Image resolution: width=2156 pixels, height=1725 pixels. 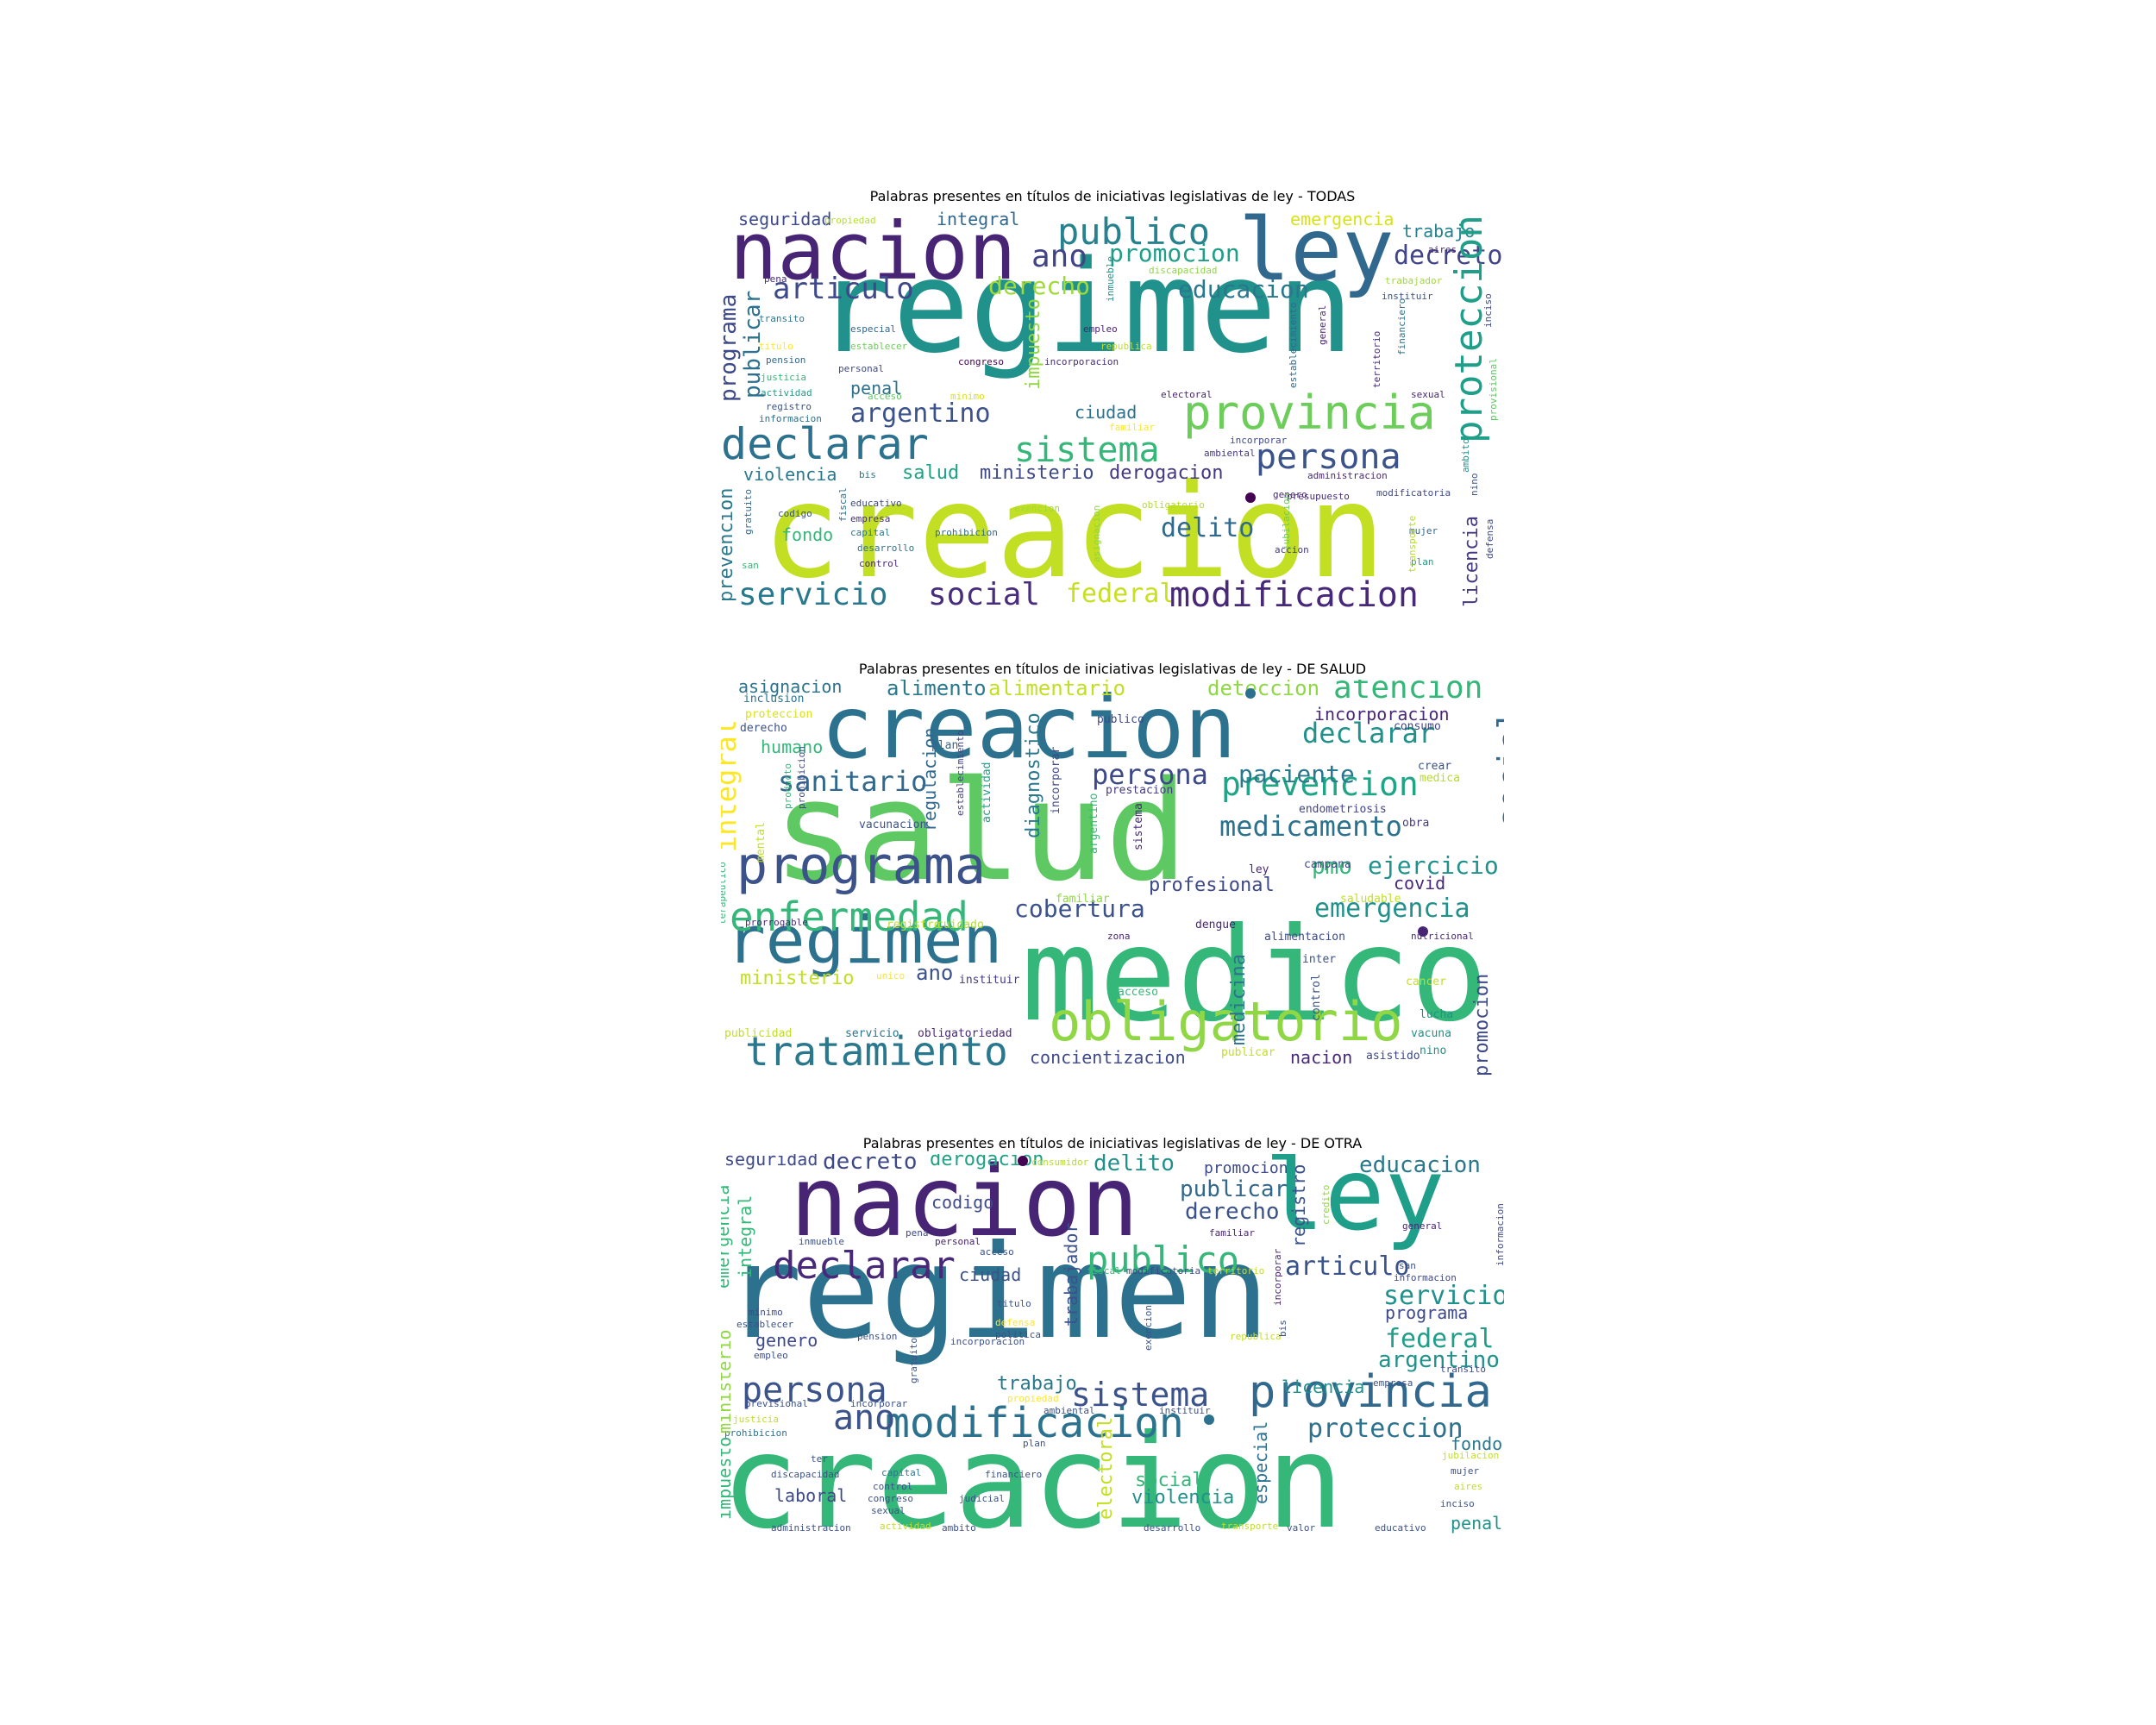 I want to click on cloud-word: transito, so click(x=782, y=319).